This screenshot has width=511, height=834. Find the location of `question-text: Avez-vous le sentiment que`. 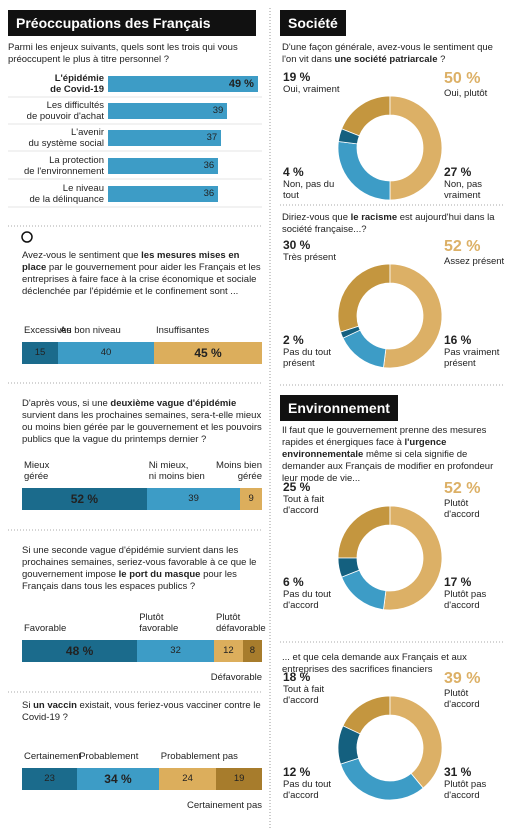

question-text: Avez-vous le sentiment que is located at coordinates (82, 255).